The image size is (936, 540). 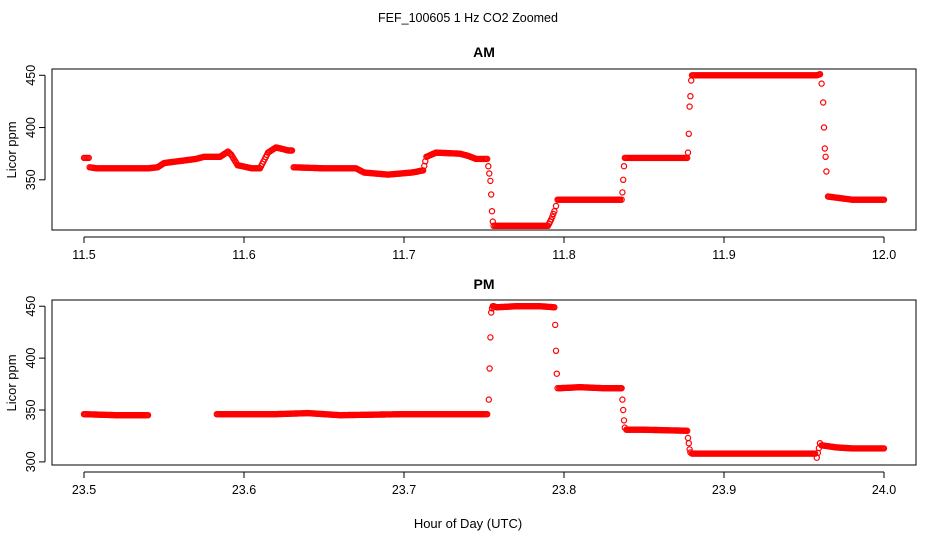 What do you see at coordinates (468, 18) in the screenshot?
I see `figure-title: FEF_100605 1 Hz CO2 Zoomed` at bounding box center [468, 18].